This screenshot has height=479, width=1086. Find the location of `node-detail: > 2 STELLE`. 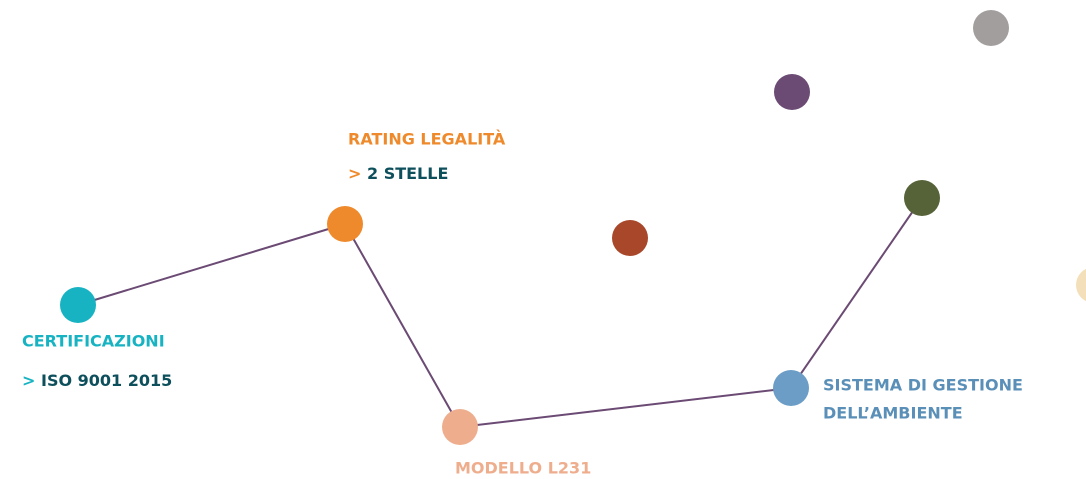

node-detail: > 2 STELLE is located at coordinates (398, 173).